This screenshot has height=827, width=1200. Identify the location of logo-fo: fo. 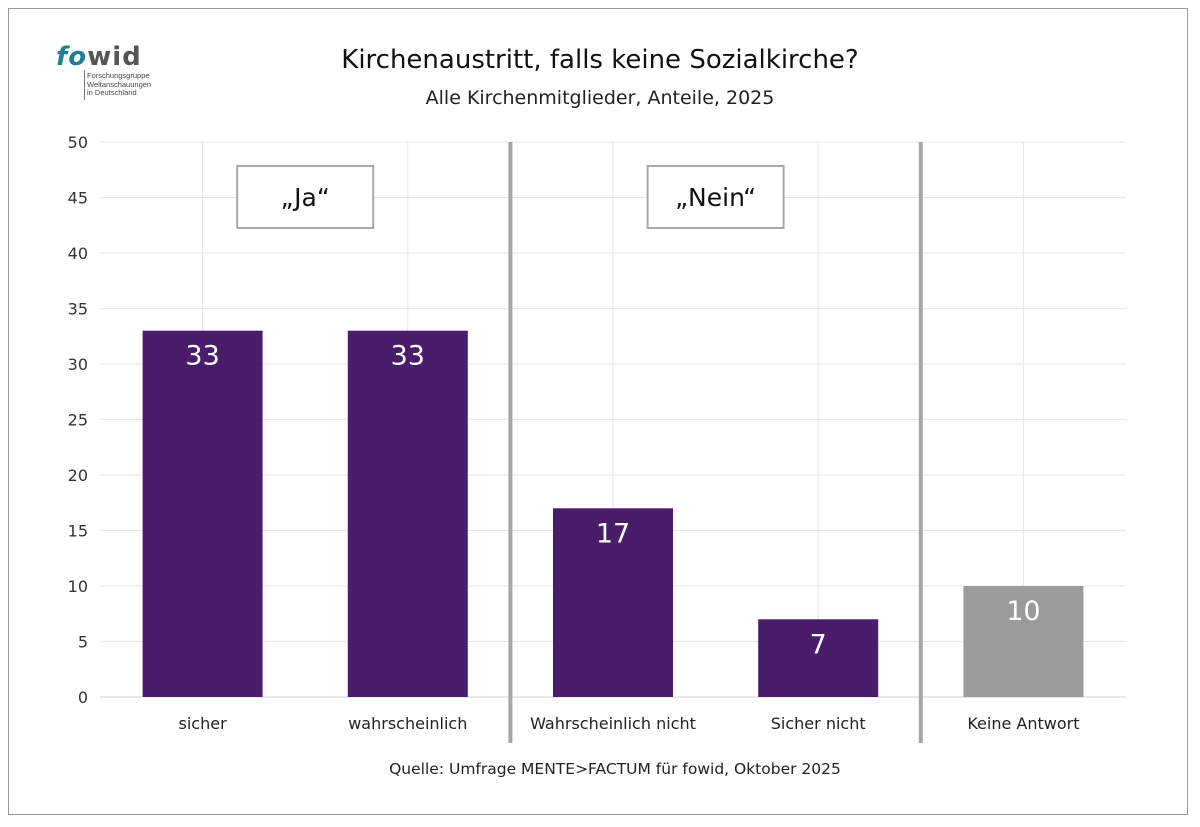
(72, 57).